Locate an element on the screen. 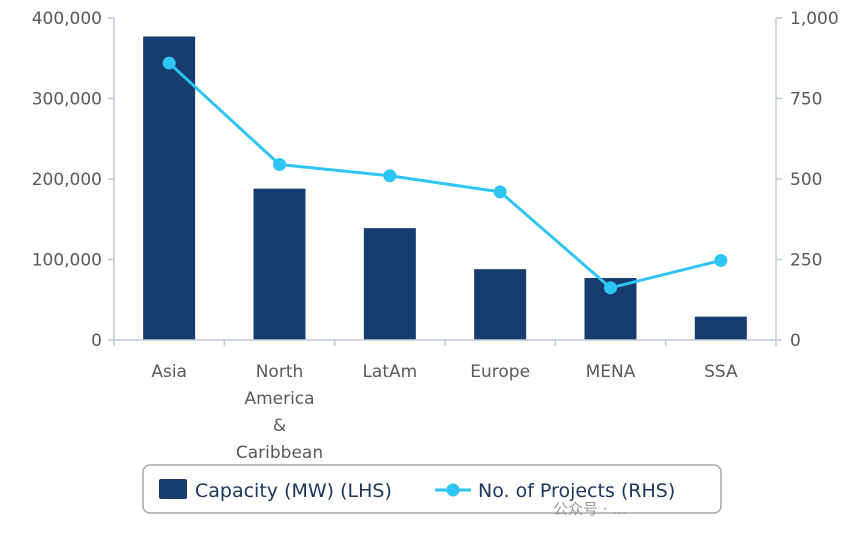  category-label: Europe is located at coordinates (500, 372).